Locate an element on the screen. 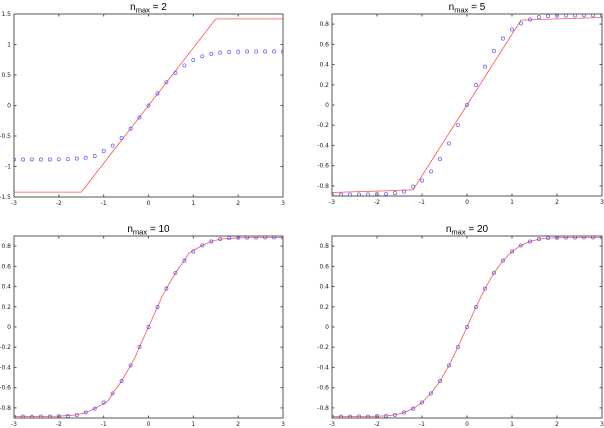 This screenshot has width=604, height=428. y-tick-label: 0.4 is located at coordinates (324, 287).